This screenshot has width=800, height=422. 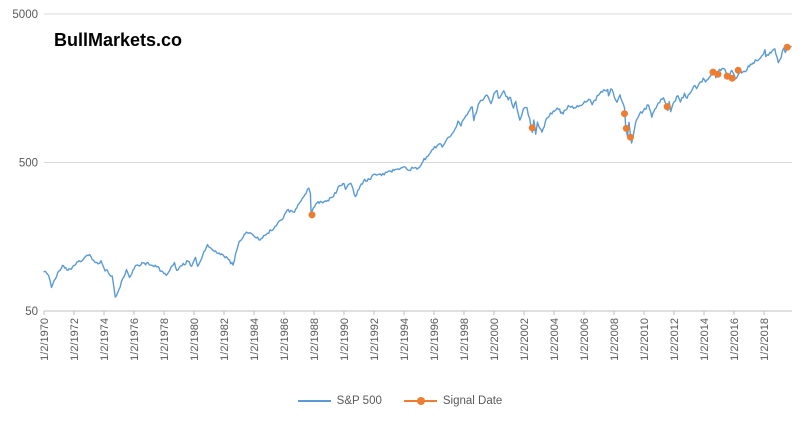 What do you see at coordinates (435, 339) in the screenshot?
I see `x-tick-label: 1/2/1996` at bounding box center [435, 339].